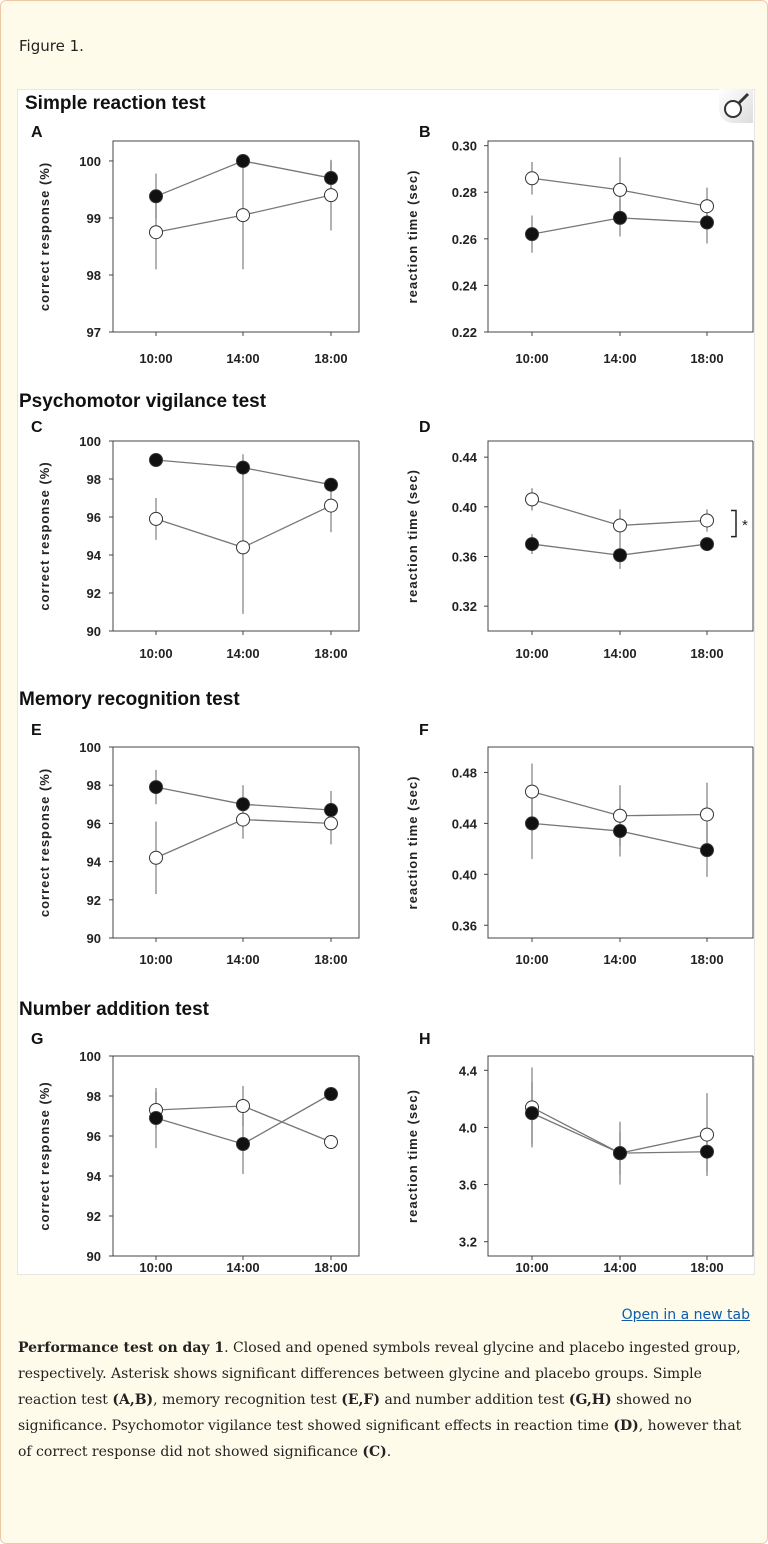 Image resolution: width=768 pixels, height=1544 pixels. What do you see at coordinates (425, 1039) in the screenshot?
I see `panel-letter: H` at bounding box center [425, 1039].